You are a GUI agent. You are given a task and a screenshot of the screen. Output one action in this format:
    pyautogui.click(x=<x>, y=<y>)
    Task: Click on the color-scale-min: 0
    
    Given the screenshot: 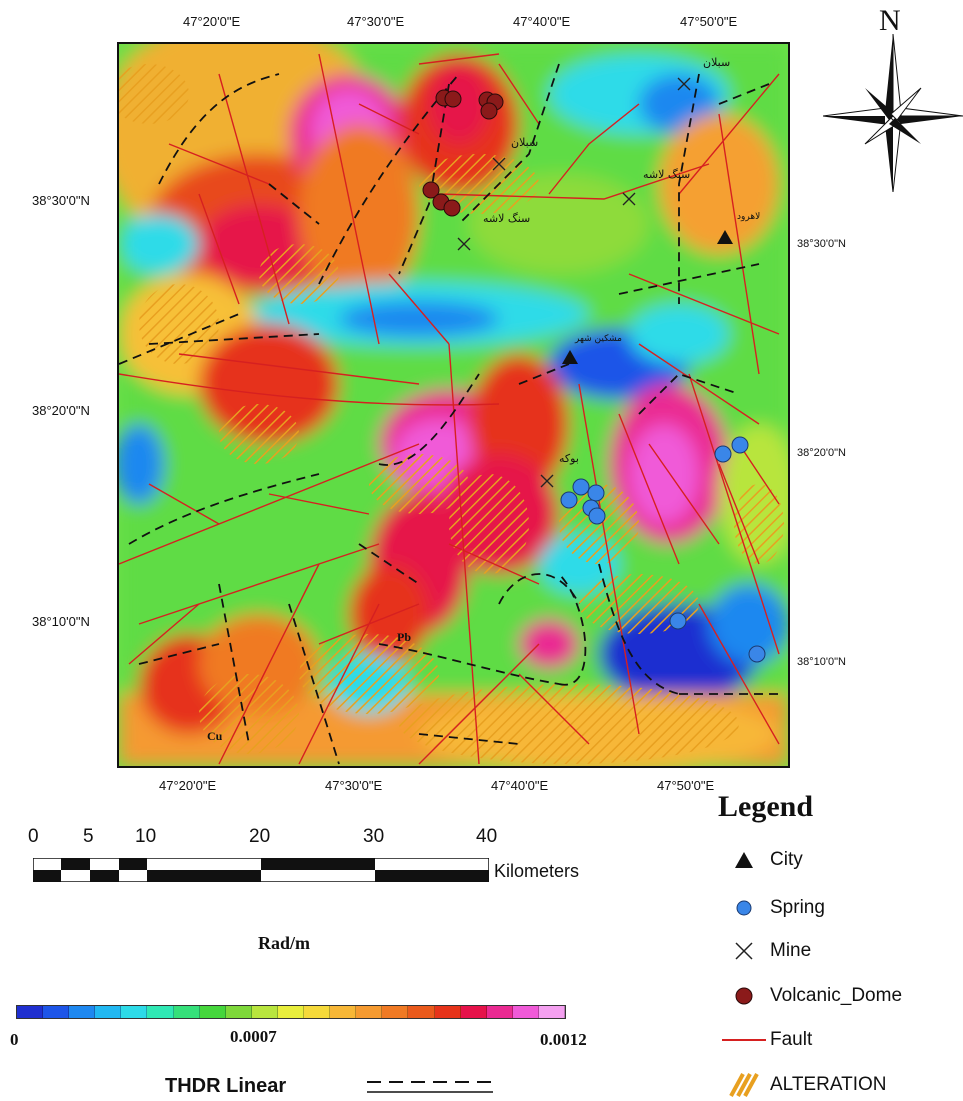 What is the action you would take?
    pyautogui.click(x=14, y=1039)
    